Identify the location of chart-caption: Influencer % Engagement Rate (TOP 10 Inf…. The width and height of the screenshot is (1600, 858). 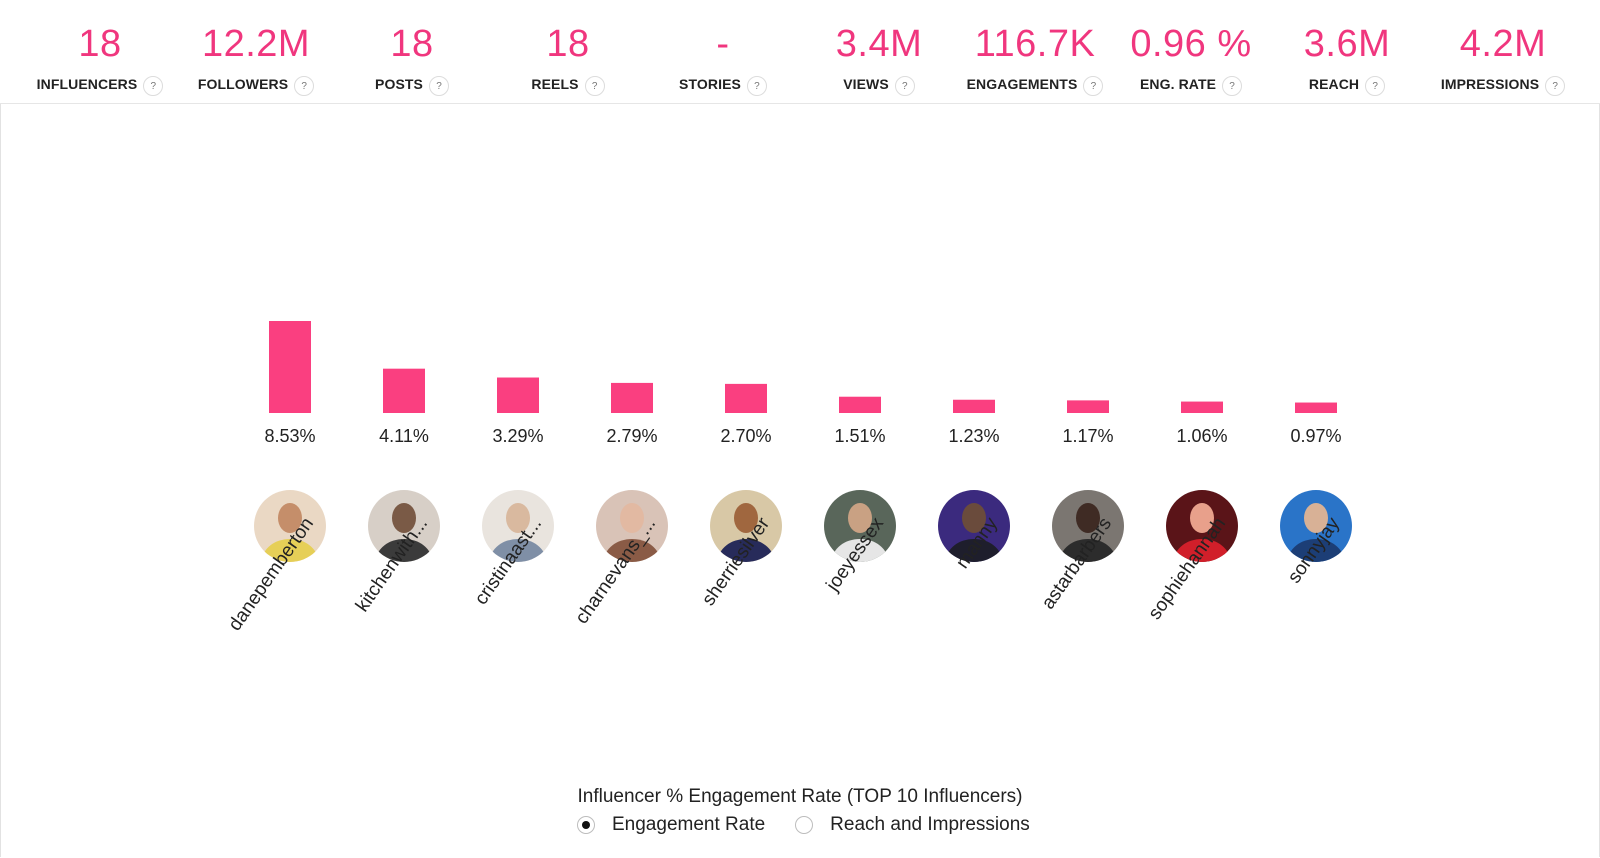
(800, 806).